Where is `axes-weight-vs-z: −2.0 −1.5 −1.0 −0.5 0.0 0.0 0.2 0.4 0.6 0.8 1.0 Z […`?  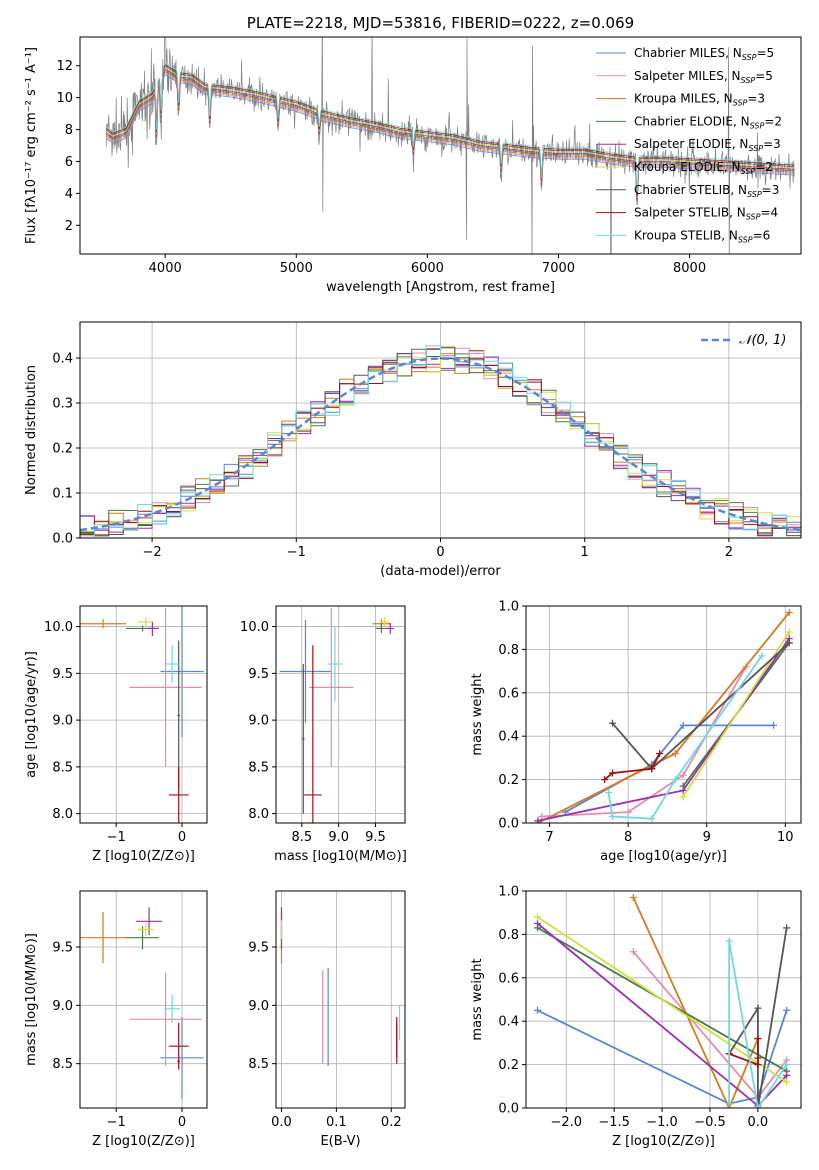 axes-weight-vs-z: −2.0 −1.5 −1.0 −0.5 0.0 0.0 0.2 0.4 0.6 0.8 1.0 Z [… is located at coordinates (636, 1017).